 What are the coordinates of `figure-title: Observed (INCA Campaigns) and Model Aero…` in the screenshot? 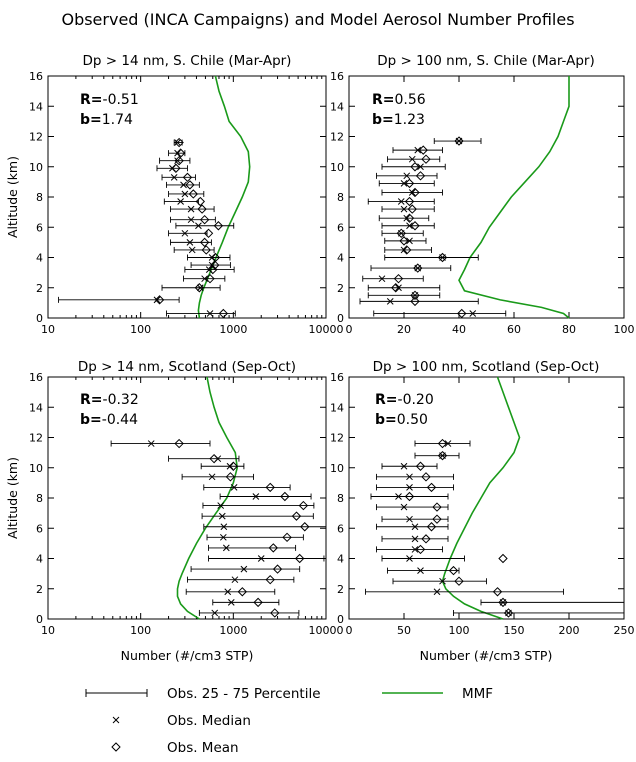 It's located at (317, 19).